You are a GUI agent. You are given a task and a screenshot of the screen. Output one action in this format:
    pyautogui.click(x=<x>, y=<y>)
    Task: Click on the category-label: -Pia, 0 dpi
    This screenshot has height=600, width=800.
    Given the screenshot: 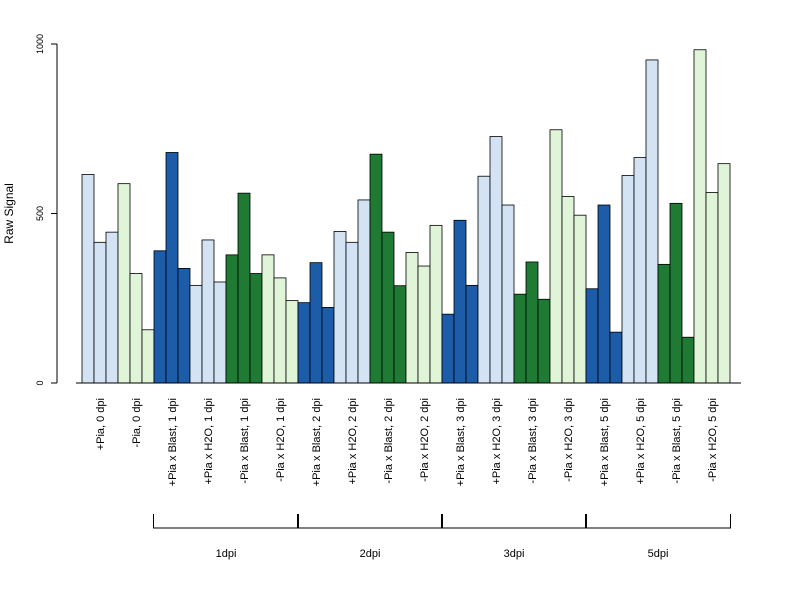 What is the action you would take?
    pyautogui.click(x=137, y=423)
    